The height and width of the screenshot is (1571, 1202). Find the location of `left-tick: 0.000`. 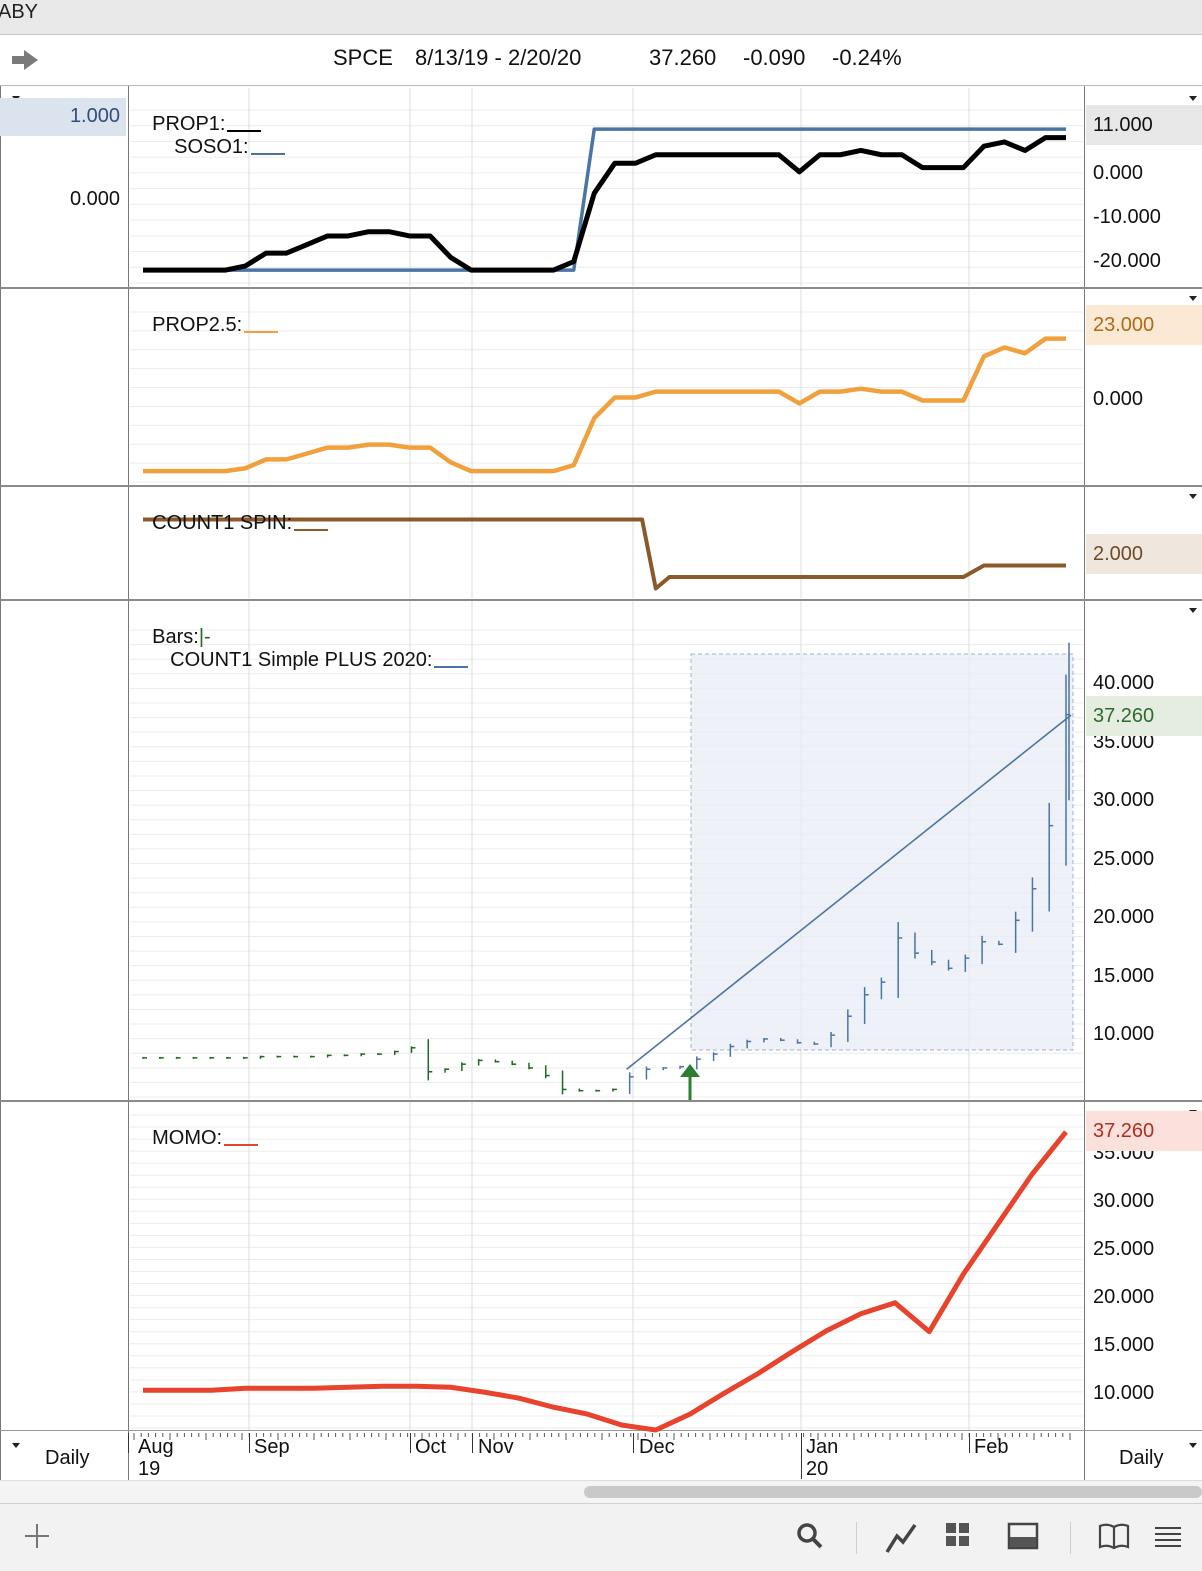

left-tick: 0.000 is located at coordinates (94, 199).